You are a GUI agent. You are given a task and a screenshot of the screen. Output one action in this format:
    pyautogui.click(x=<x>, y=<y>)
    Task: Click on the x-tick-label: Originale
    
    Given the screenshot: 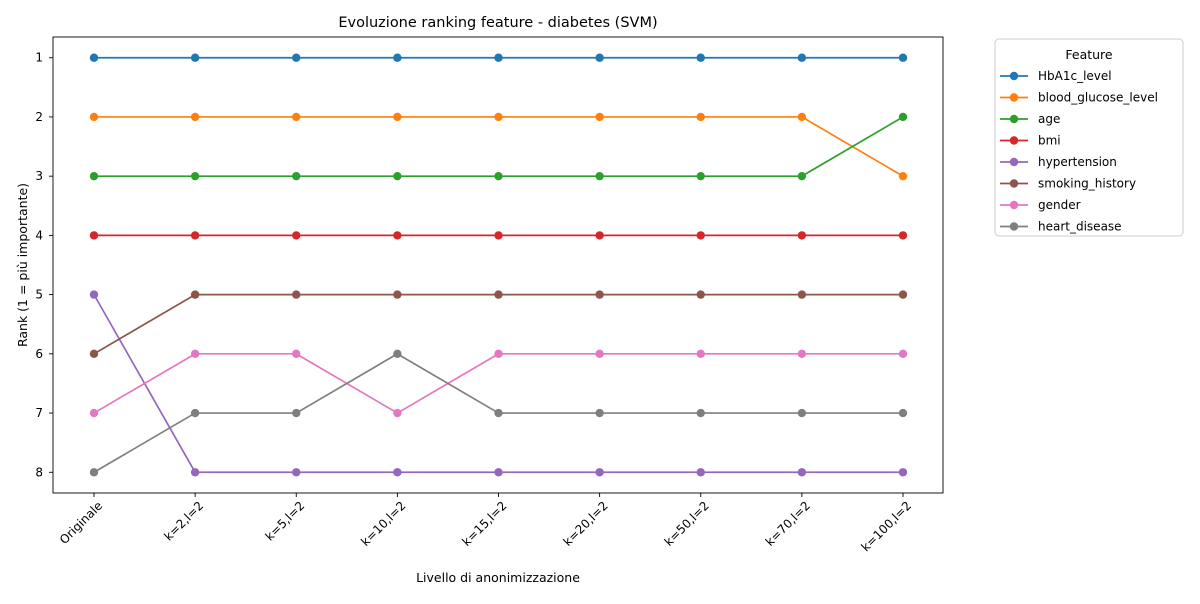 What is the action you would take?
    pyautogui.click(x=81, y=523)
    